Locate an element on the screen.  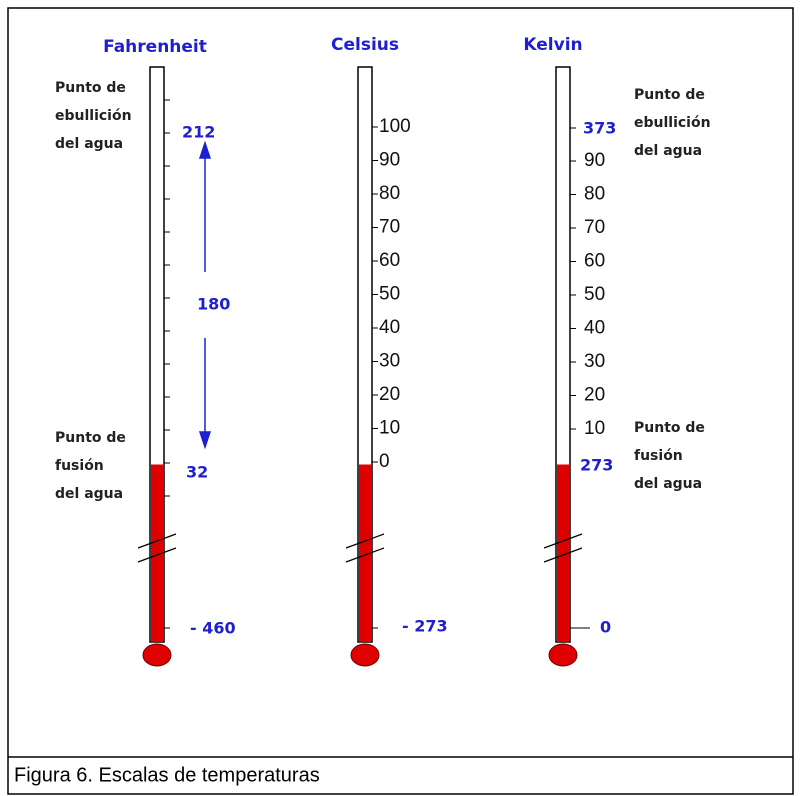
boiling-label: 373 is located at coordinates (599, 128).